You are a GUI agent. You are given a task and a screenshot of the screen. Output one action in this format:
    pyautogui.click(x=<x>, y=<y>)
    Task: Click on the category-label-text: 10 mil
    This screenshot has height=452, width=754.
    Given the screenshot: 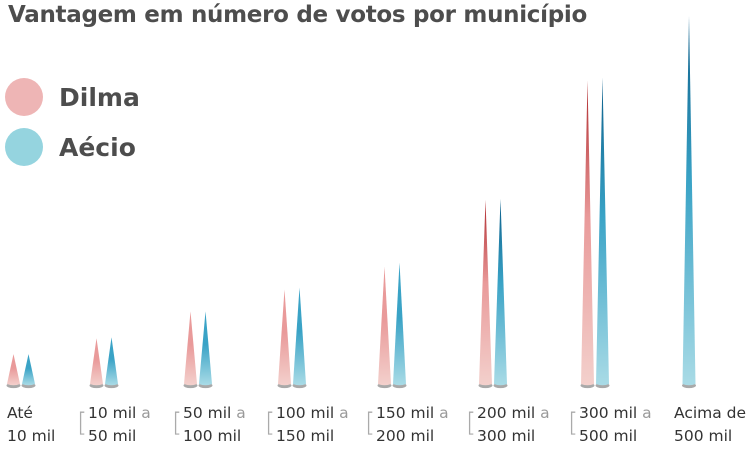 What is the action you would take?
    pyautogui.click(x=112, y=413)
    